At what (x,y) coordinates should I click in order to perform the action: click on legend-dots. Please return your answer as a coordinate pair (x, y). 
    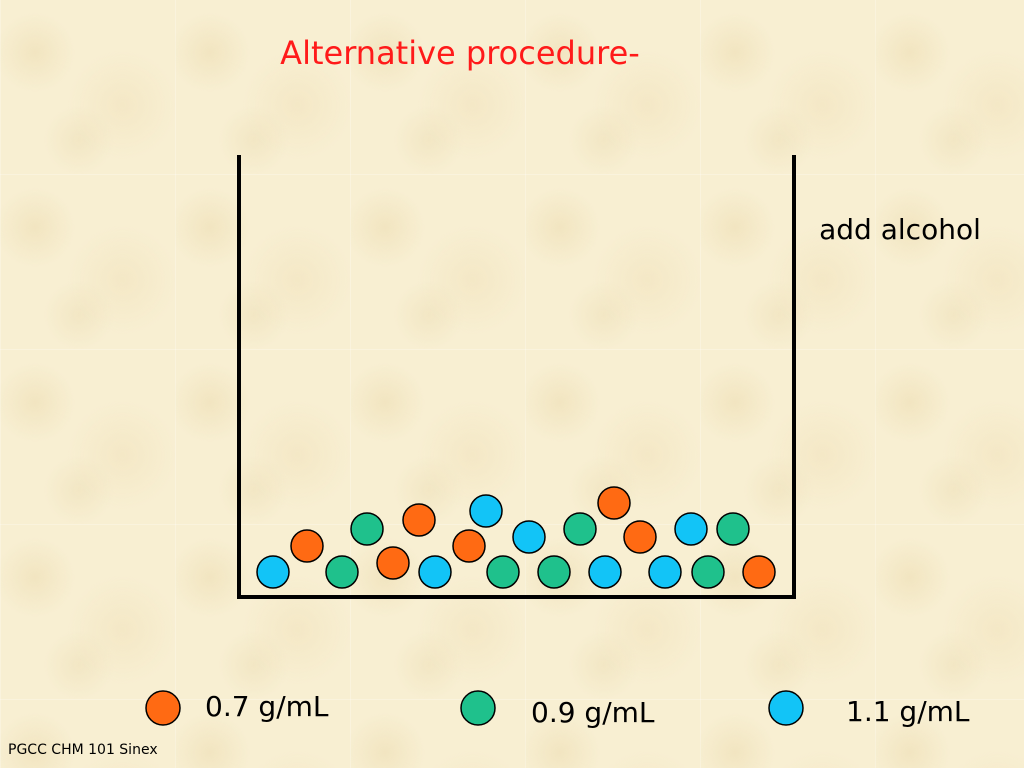
    Looking at the image, I should click on (474, 708).